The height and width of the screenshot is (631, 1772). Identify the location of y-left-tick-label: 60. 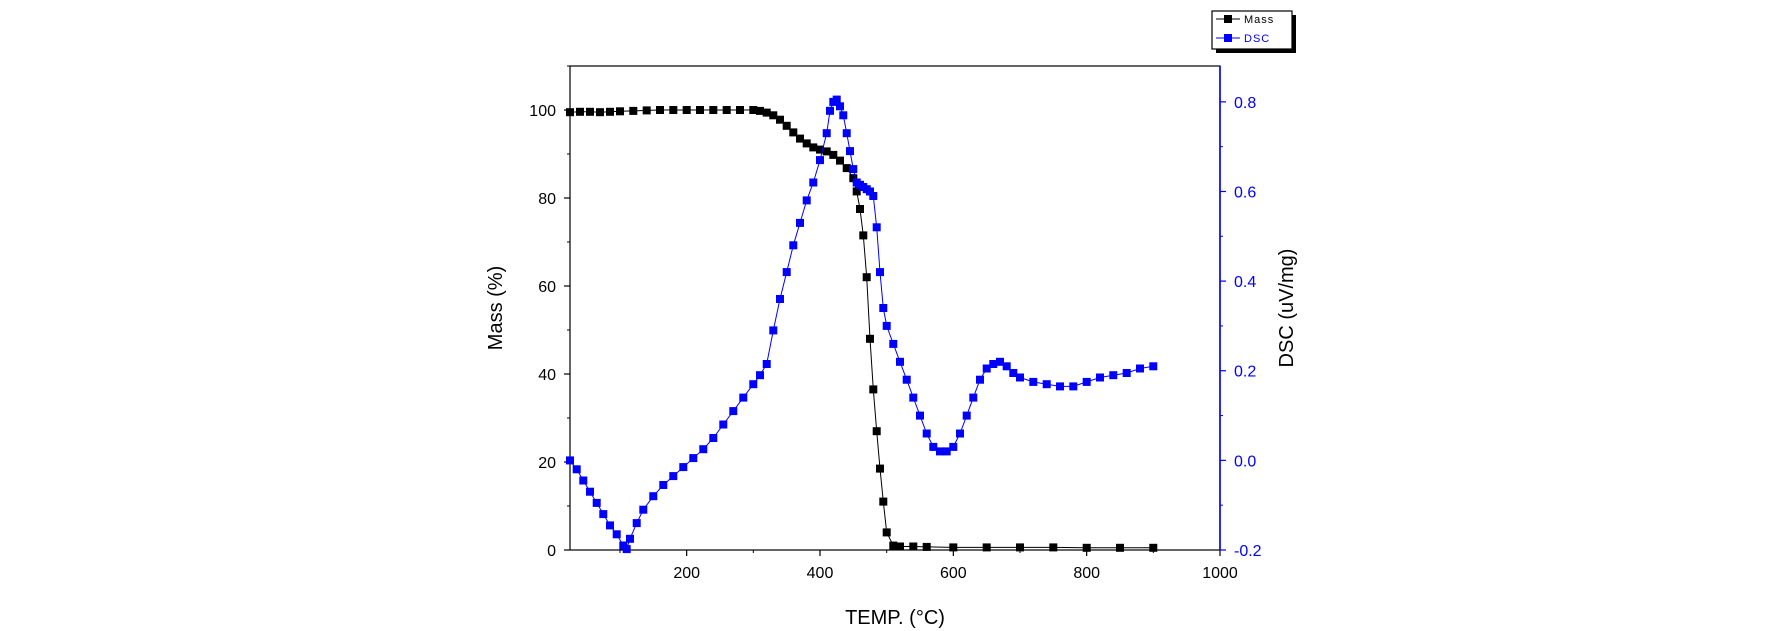
(547, 287).